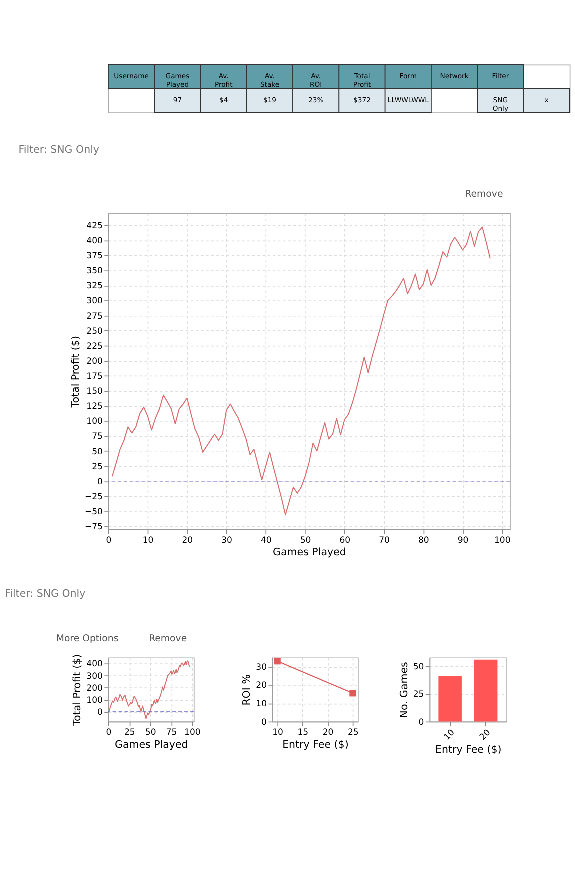 The image size is (575, 879). Describe the element at coordinates (303, 733) in the screenshot. I see `x-tick-label: 15` at that location.